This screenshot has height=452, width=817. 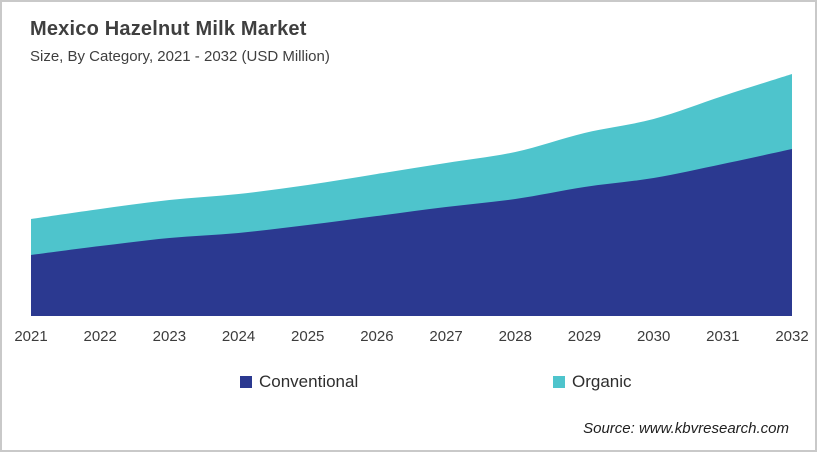 What do you see at coordinates (309, 381) in the screenshot?
I see `legend-label-conventional: Conventional` at bounding box center [309, 381].